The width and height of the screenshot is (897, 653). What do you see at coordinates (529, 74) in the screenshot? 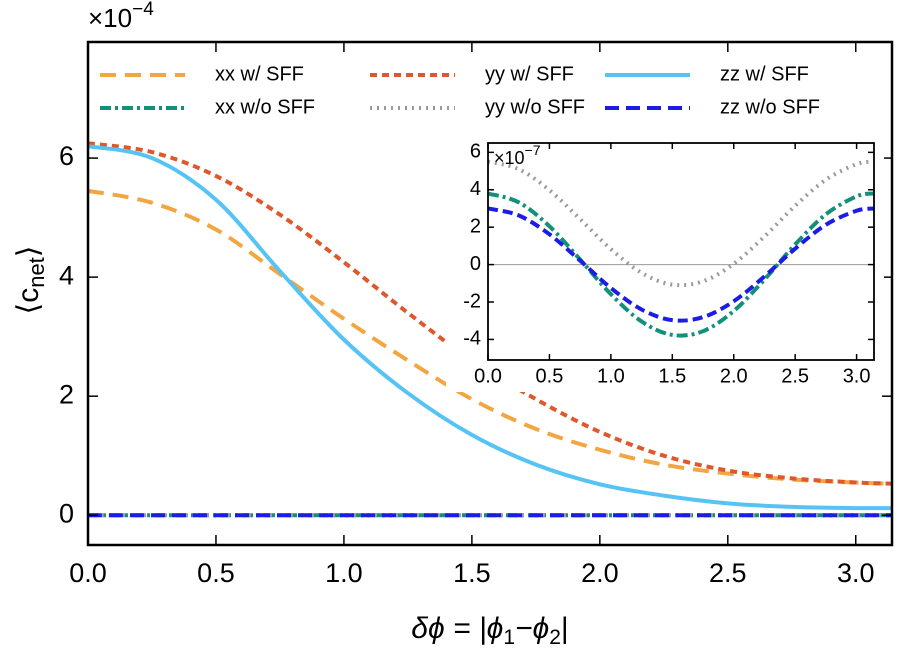
I see `legend-label: yy w/ SFF` at bounding box center [529, 74].